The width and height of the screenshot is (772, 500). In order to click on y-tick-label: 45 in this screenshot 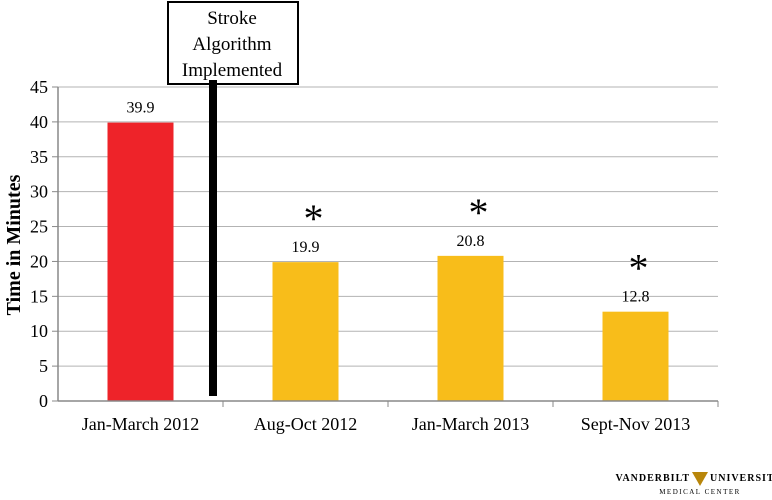, I will do `click(39, 87)`.